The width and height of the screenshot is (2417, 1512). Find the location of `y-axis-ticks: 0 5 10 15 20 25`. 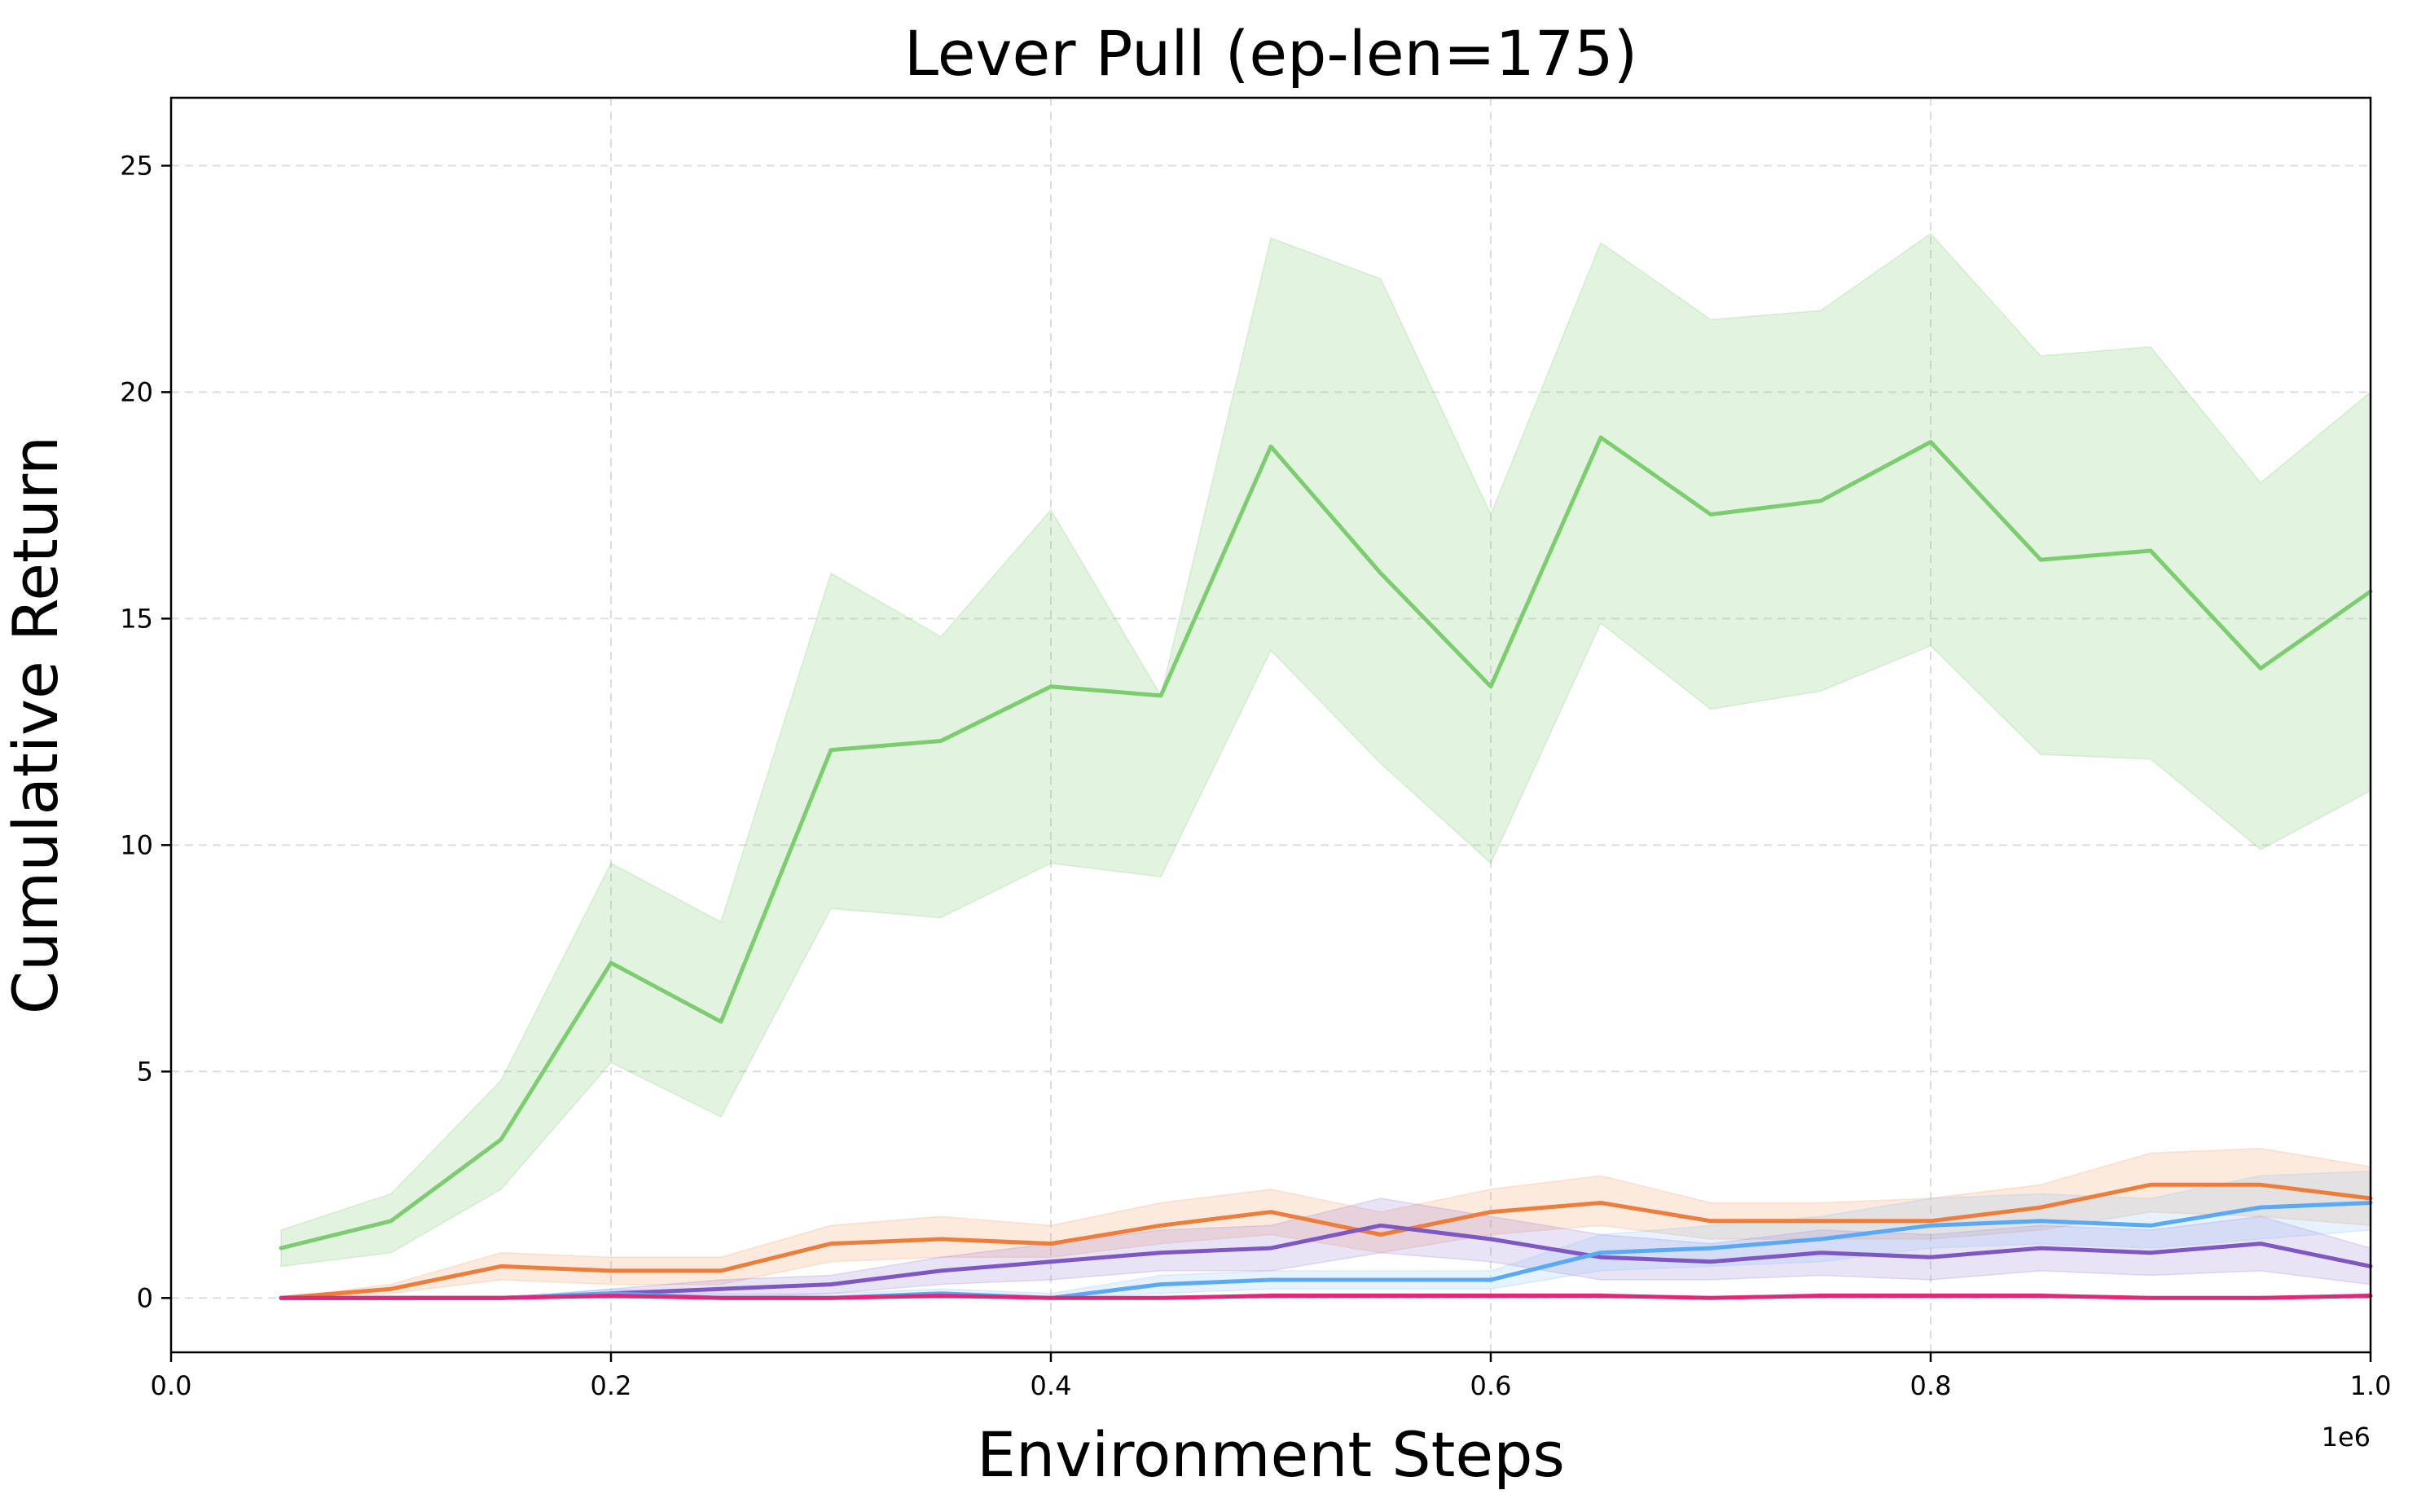

y-axis-ticks: 0 5 10 15 20 25 is located at coordinates (145, 731).